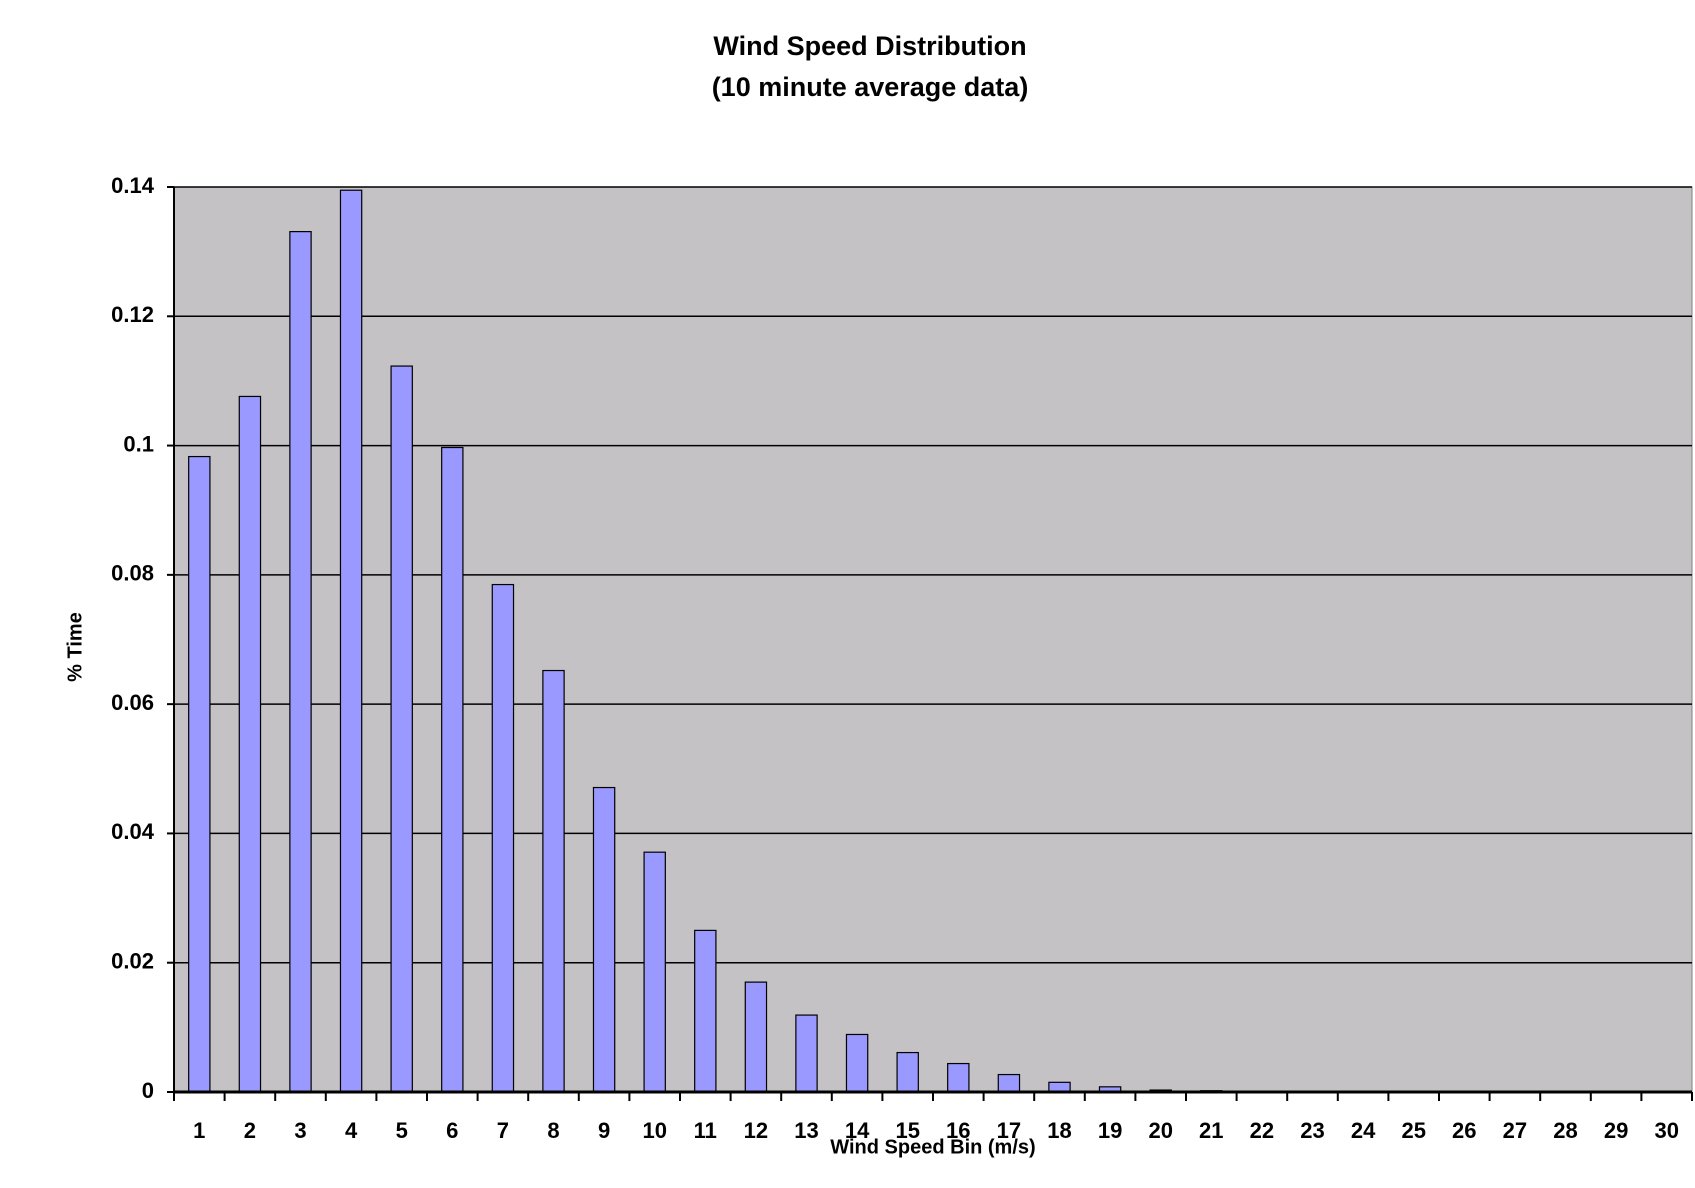 This screenshot has height=1188, width=1695. What do you see at coordinates (1515, 1130) in the screenshot?
I see `x-tick-label: 27` at bounding box center [1515, 1130].